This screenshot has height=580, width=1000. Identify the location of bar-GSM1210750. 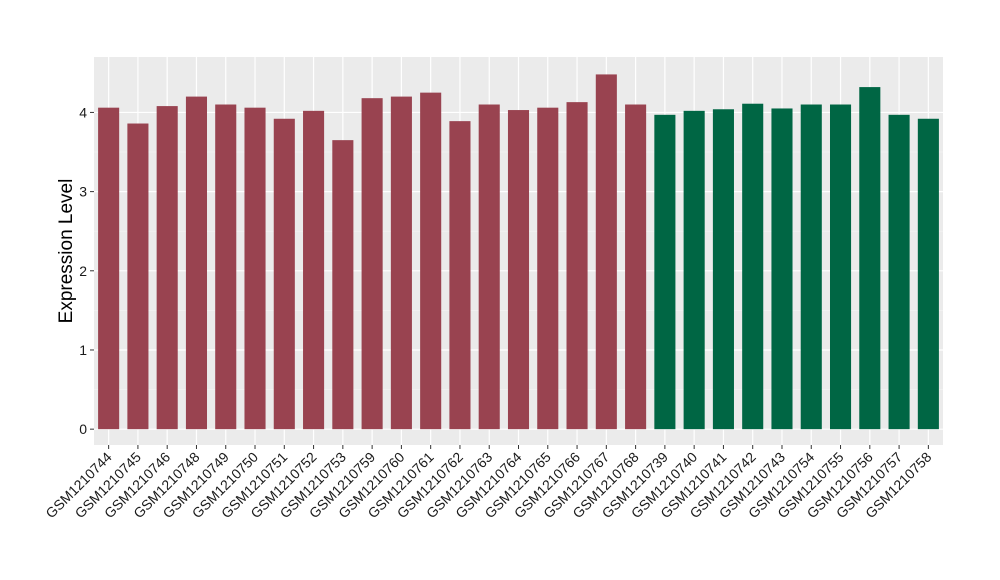
(255, 268).